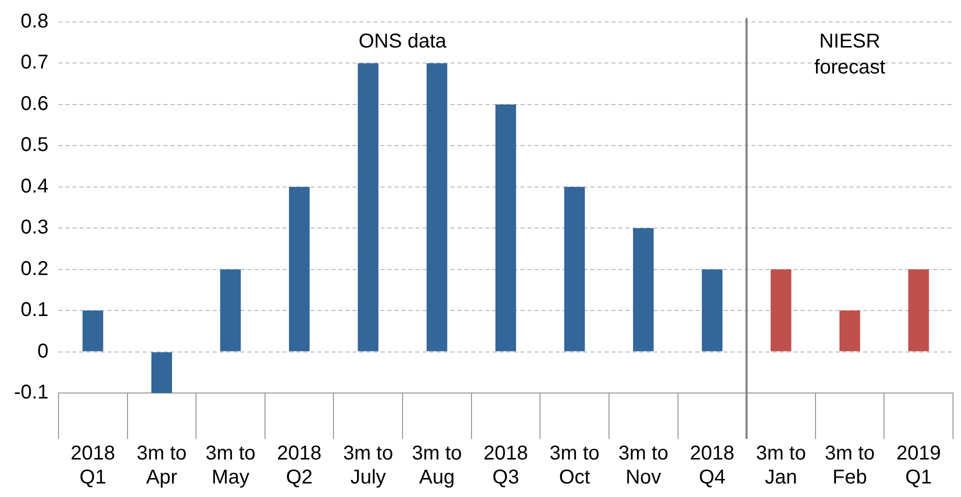 The height and width of the screenshot is (497, 961). I want to click on y-tick-label: 0.6, so click(34, 103).